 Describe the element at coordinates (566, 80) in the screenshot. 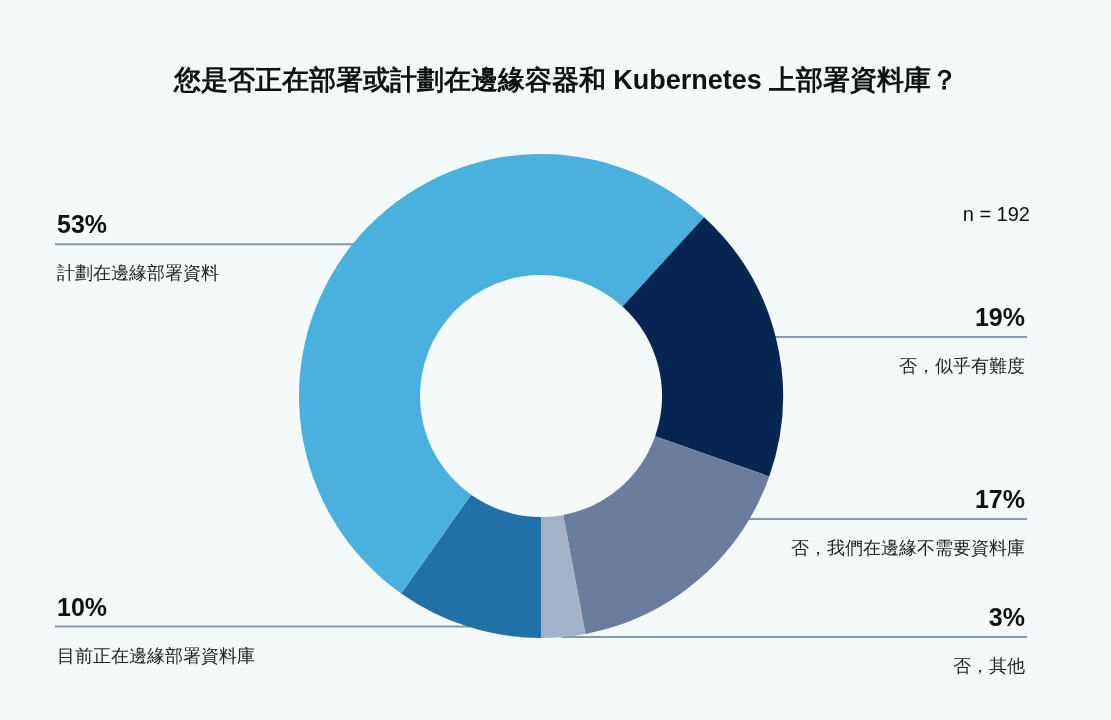

I see `chart-title: 您是否正在部署或計劃在邊緣容器和 Kubernetes 上部署資料庫？` at that location.